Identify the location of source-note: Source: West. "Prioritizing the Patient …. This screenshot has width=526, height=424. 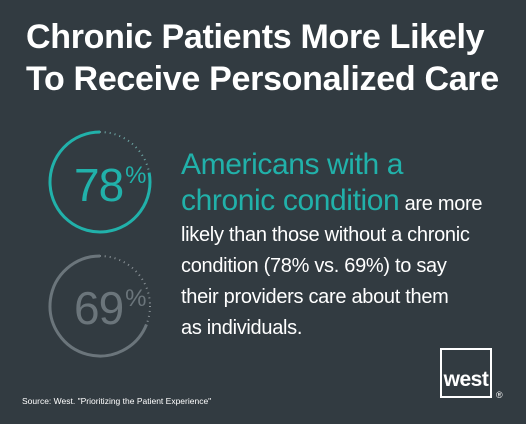
(117, 401).